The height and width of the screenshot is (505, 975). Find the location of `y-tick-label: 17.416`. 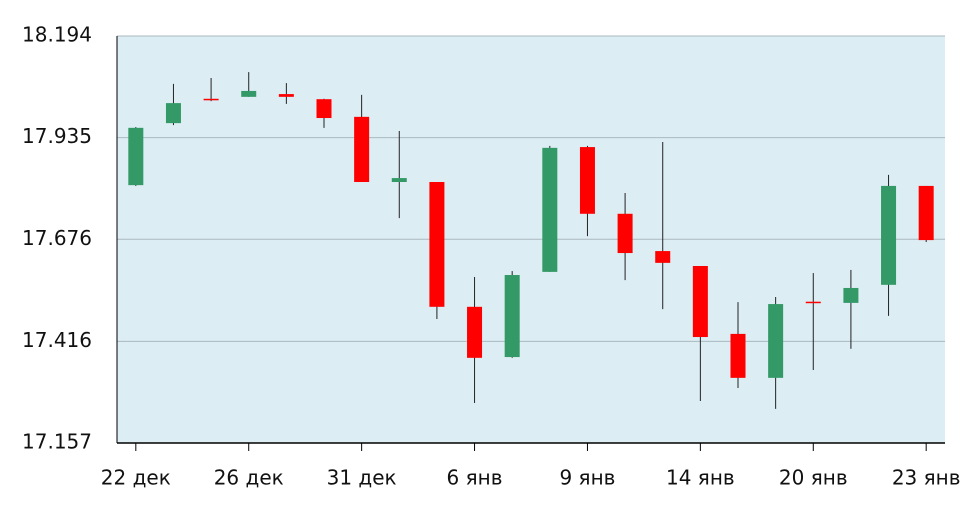

y-tick-label: 17.416 is located at coordinates (57, 340).